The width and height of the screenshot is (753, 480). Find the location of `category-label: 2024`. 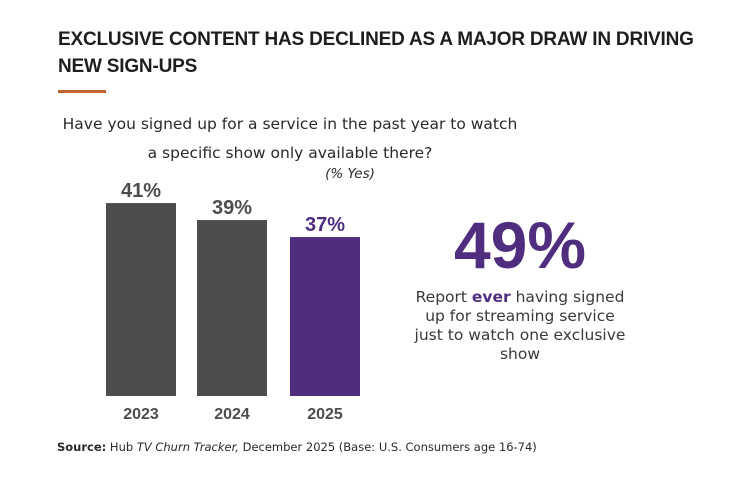

category-label: 2024 is located at coordinates (232, 414).